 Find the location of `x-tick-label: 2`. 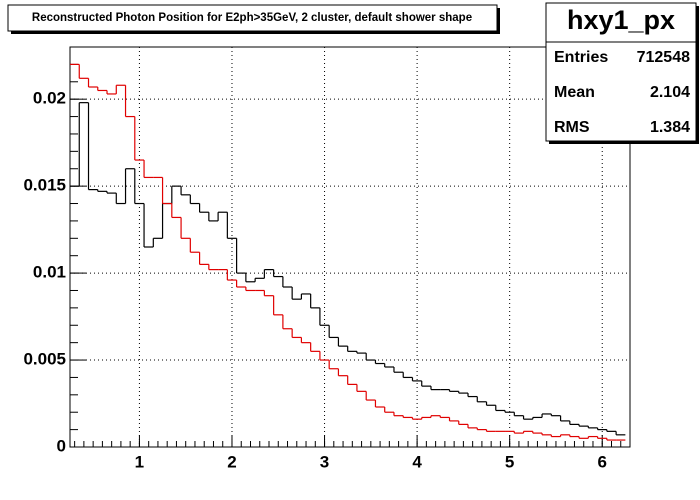

x-tick-label: 2 is located at coordinates (231, 461).